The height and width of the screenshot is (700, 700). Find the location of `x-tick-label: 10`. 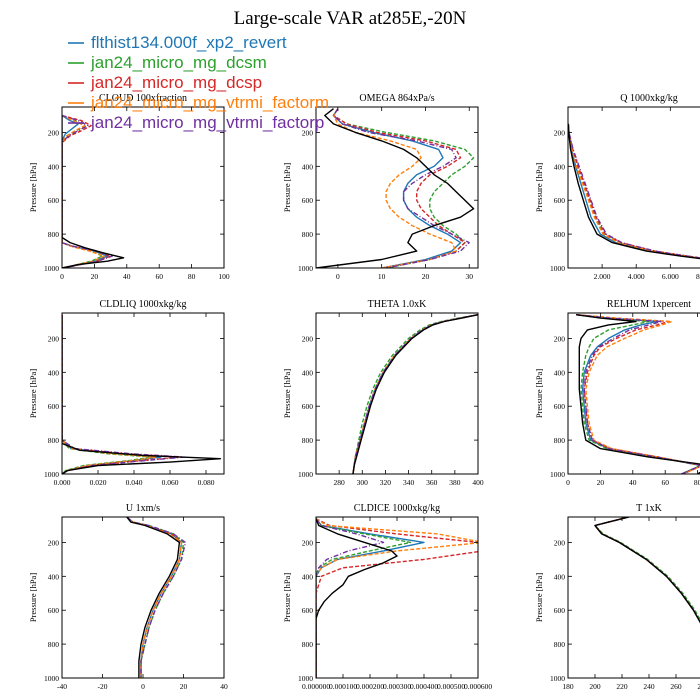

x-tick-label: 10 is located at coordinates (382, 276).